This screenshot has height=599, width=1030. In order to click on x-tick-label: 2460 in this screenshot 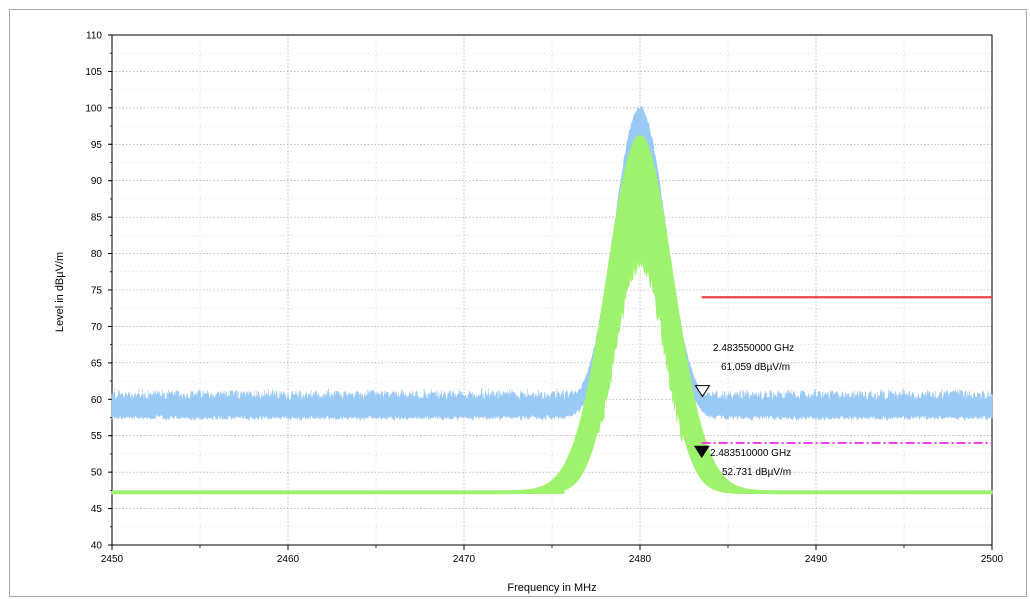, I will do `click(288, 559)`.